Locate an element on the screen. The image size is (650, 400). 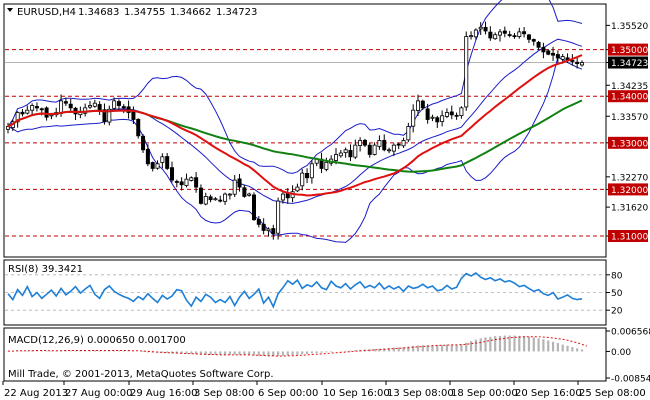
macd-tick-label: -0.008540 is located at coordinates (630, 380).